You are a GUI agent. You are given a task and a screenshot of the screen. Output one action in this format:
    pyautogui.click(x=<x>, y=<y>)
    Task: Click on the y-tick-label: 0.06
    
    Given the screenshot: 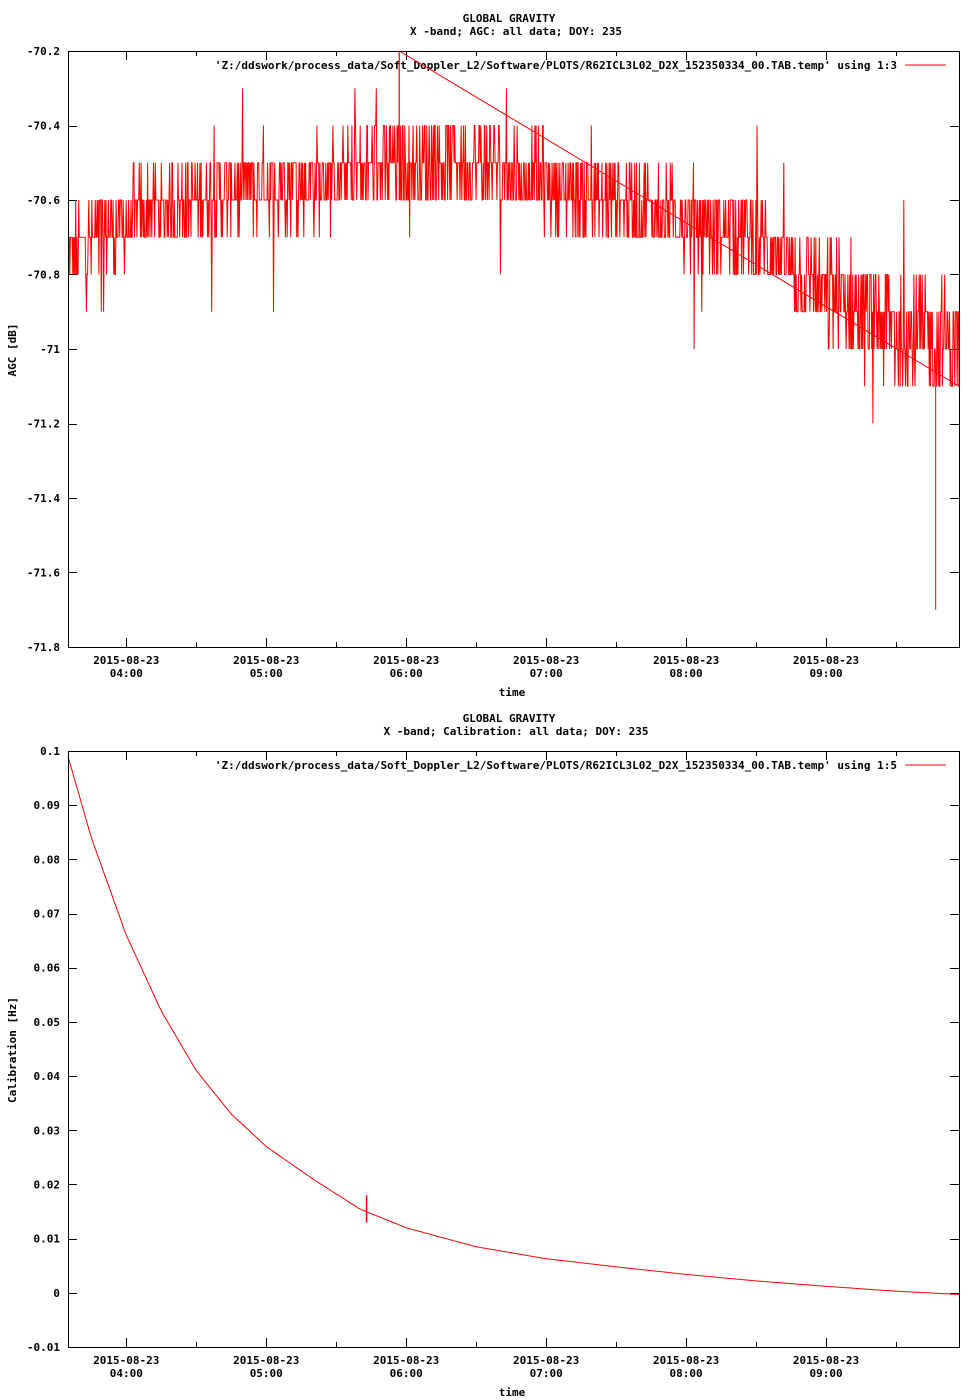 What is the action you would take?
    pyautogui.click(x=47, y=968)
    